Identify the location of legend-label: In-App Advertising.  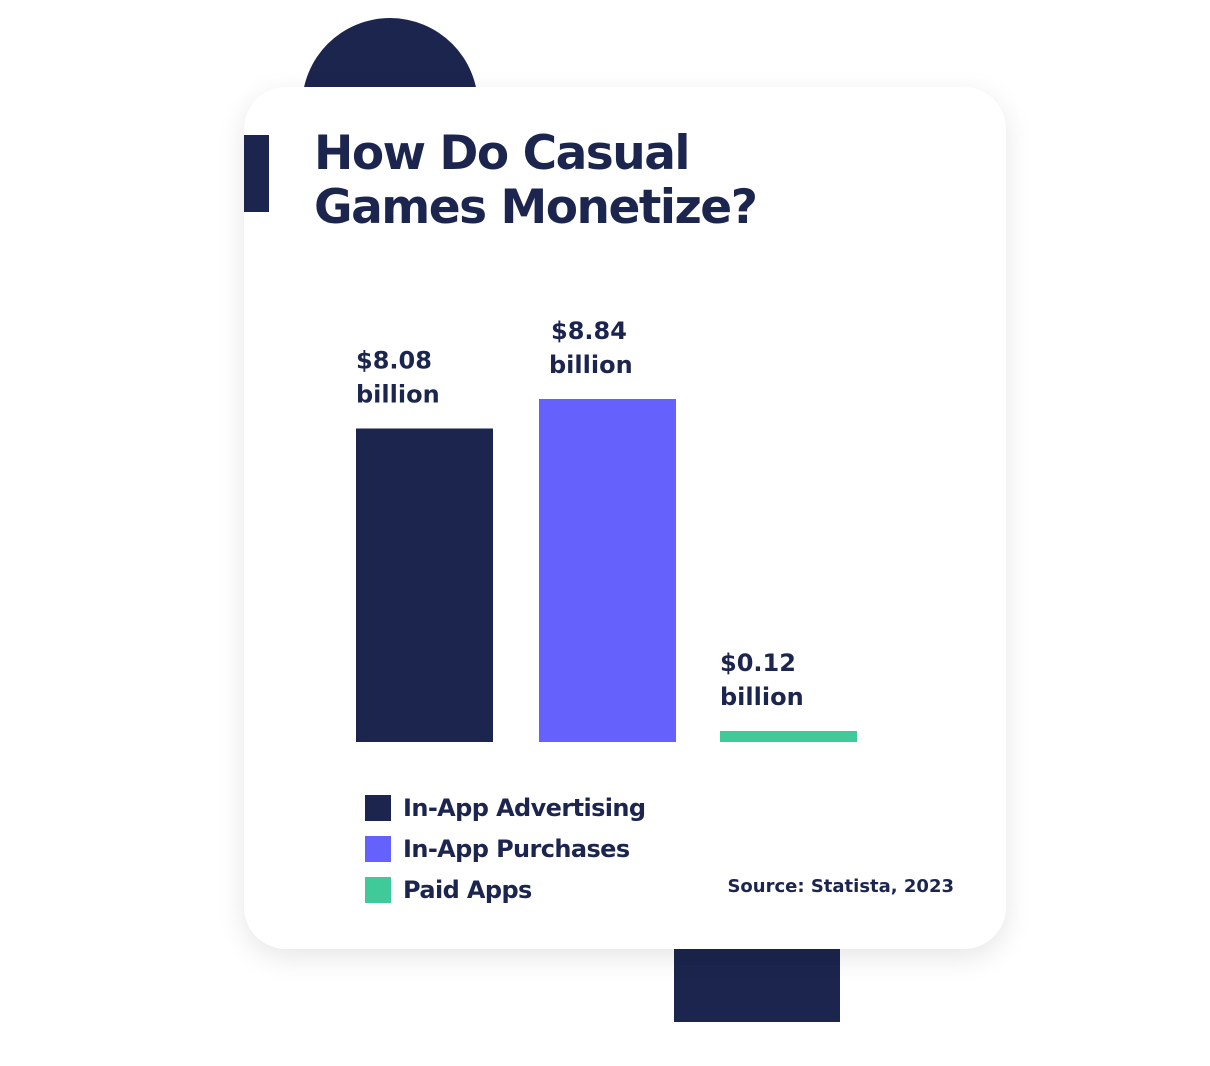
(524, 807).